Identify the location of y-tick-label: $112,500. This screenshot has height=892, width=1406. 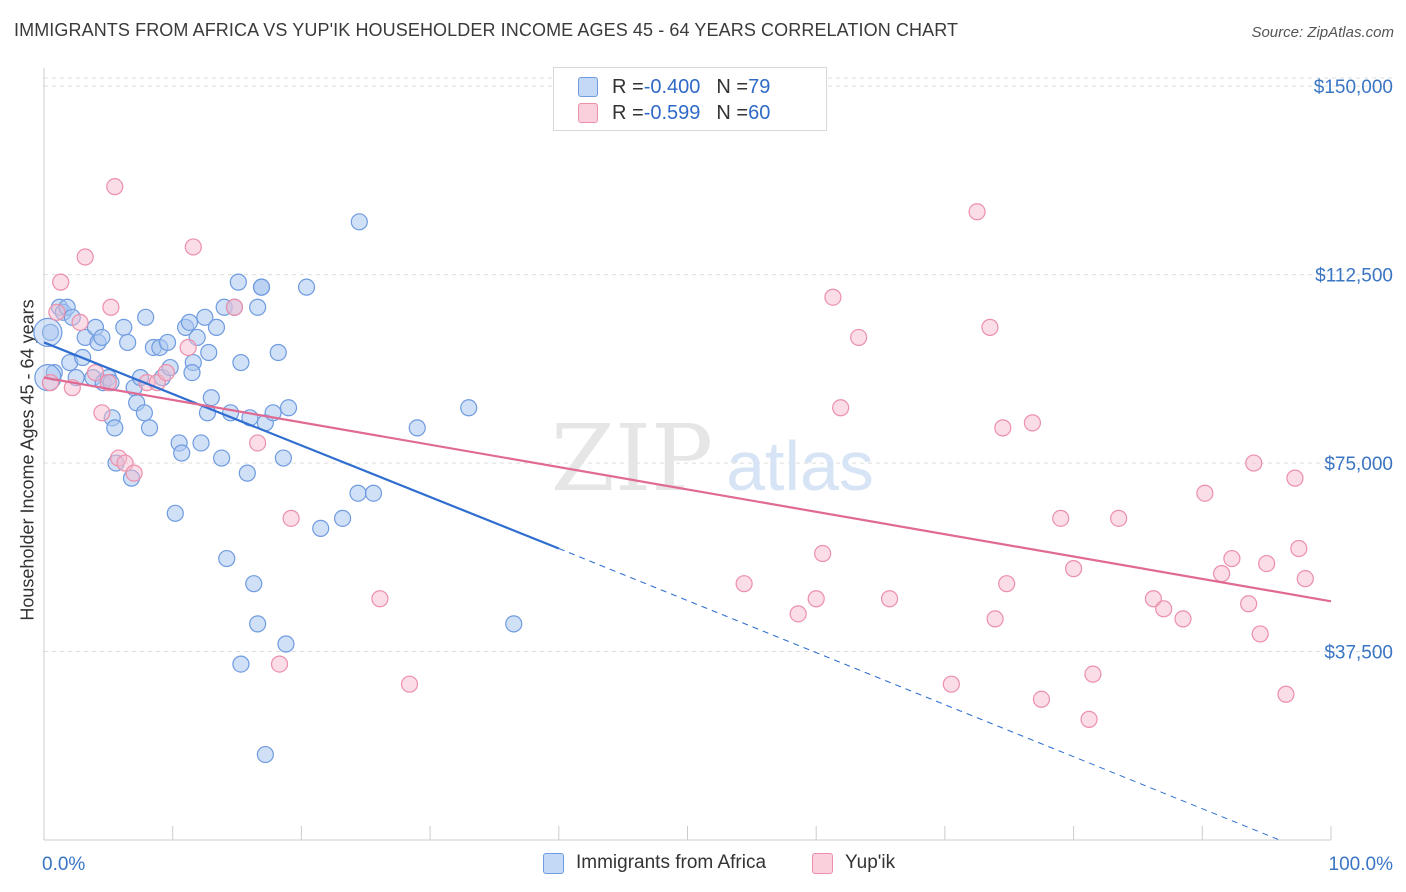
(1354, 276).